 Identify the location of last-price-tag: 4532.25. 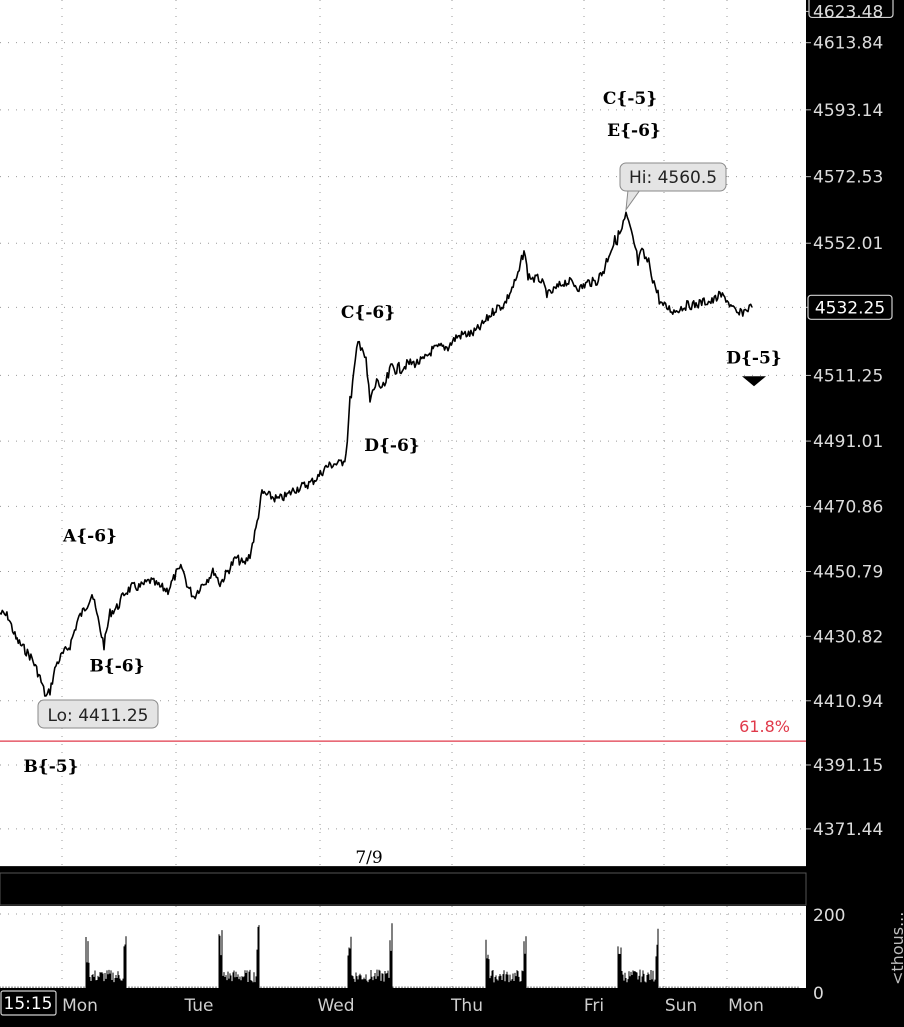
(850, 307).